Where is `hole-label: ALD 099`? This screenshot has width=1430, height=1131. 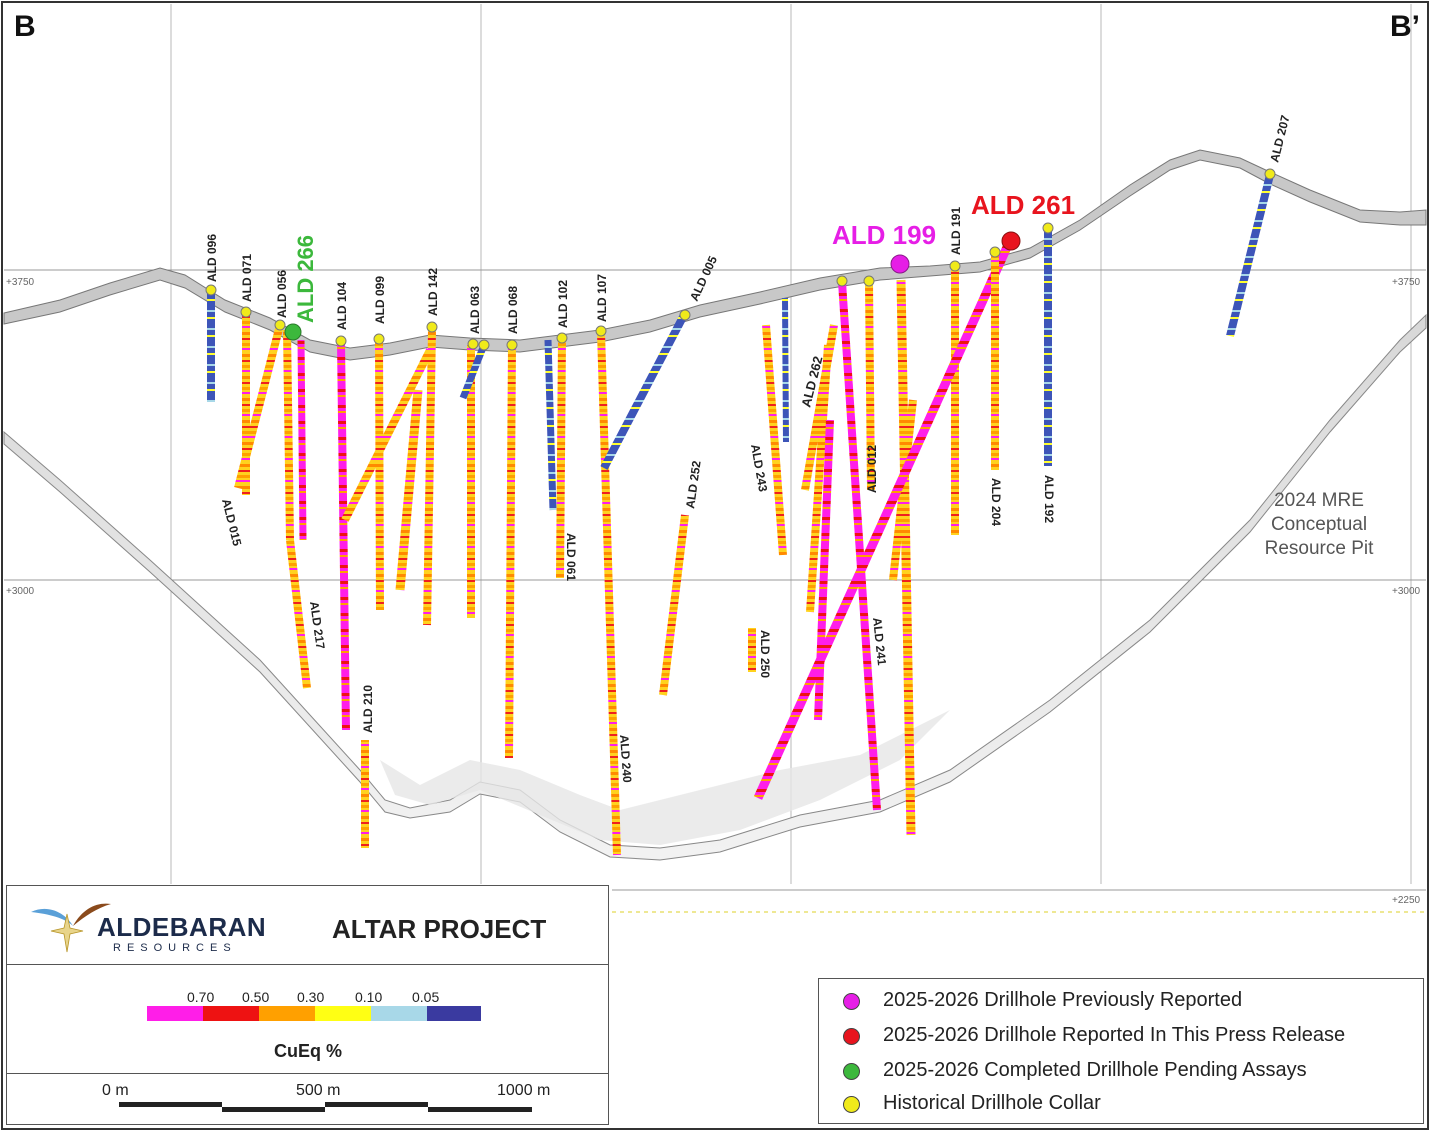 hole-label: ALD 099 is located at coordinates (380, 300).